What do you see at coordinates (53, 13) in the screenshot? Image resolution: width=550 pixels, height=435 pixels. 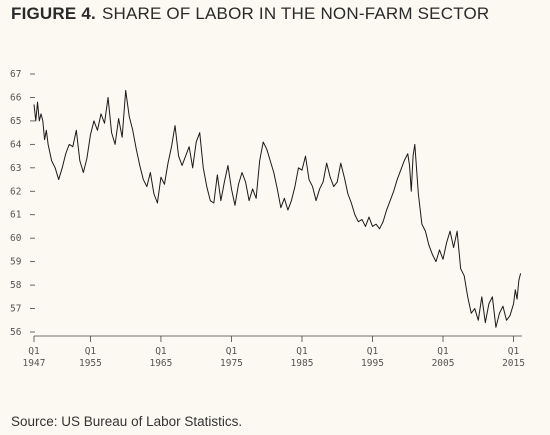 I see `figure-label: FIGURE 4.` at bounding box center [53, 13].